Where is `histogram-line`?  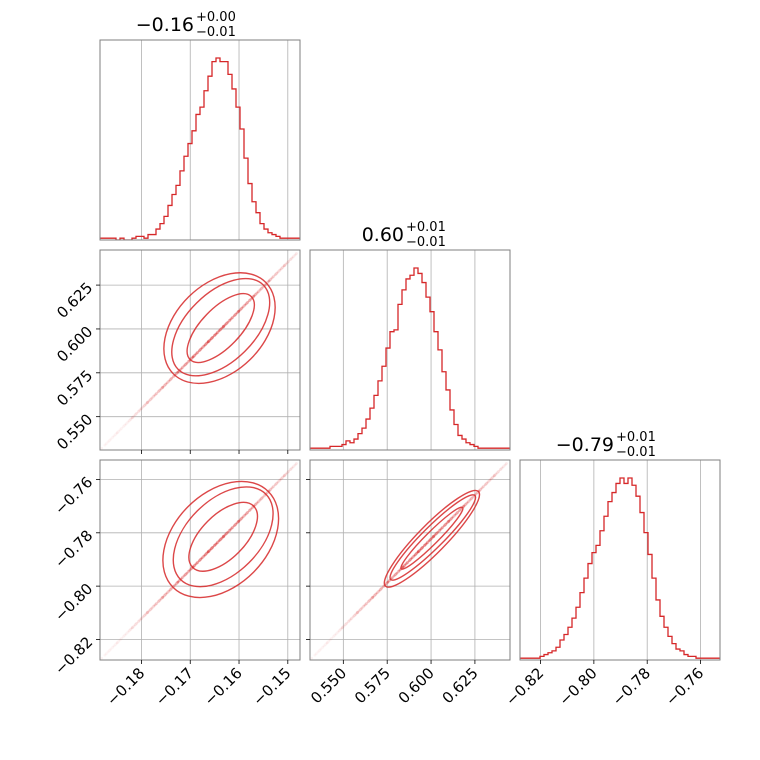
histogram-line is located at coordinates (200, 148).